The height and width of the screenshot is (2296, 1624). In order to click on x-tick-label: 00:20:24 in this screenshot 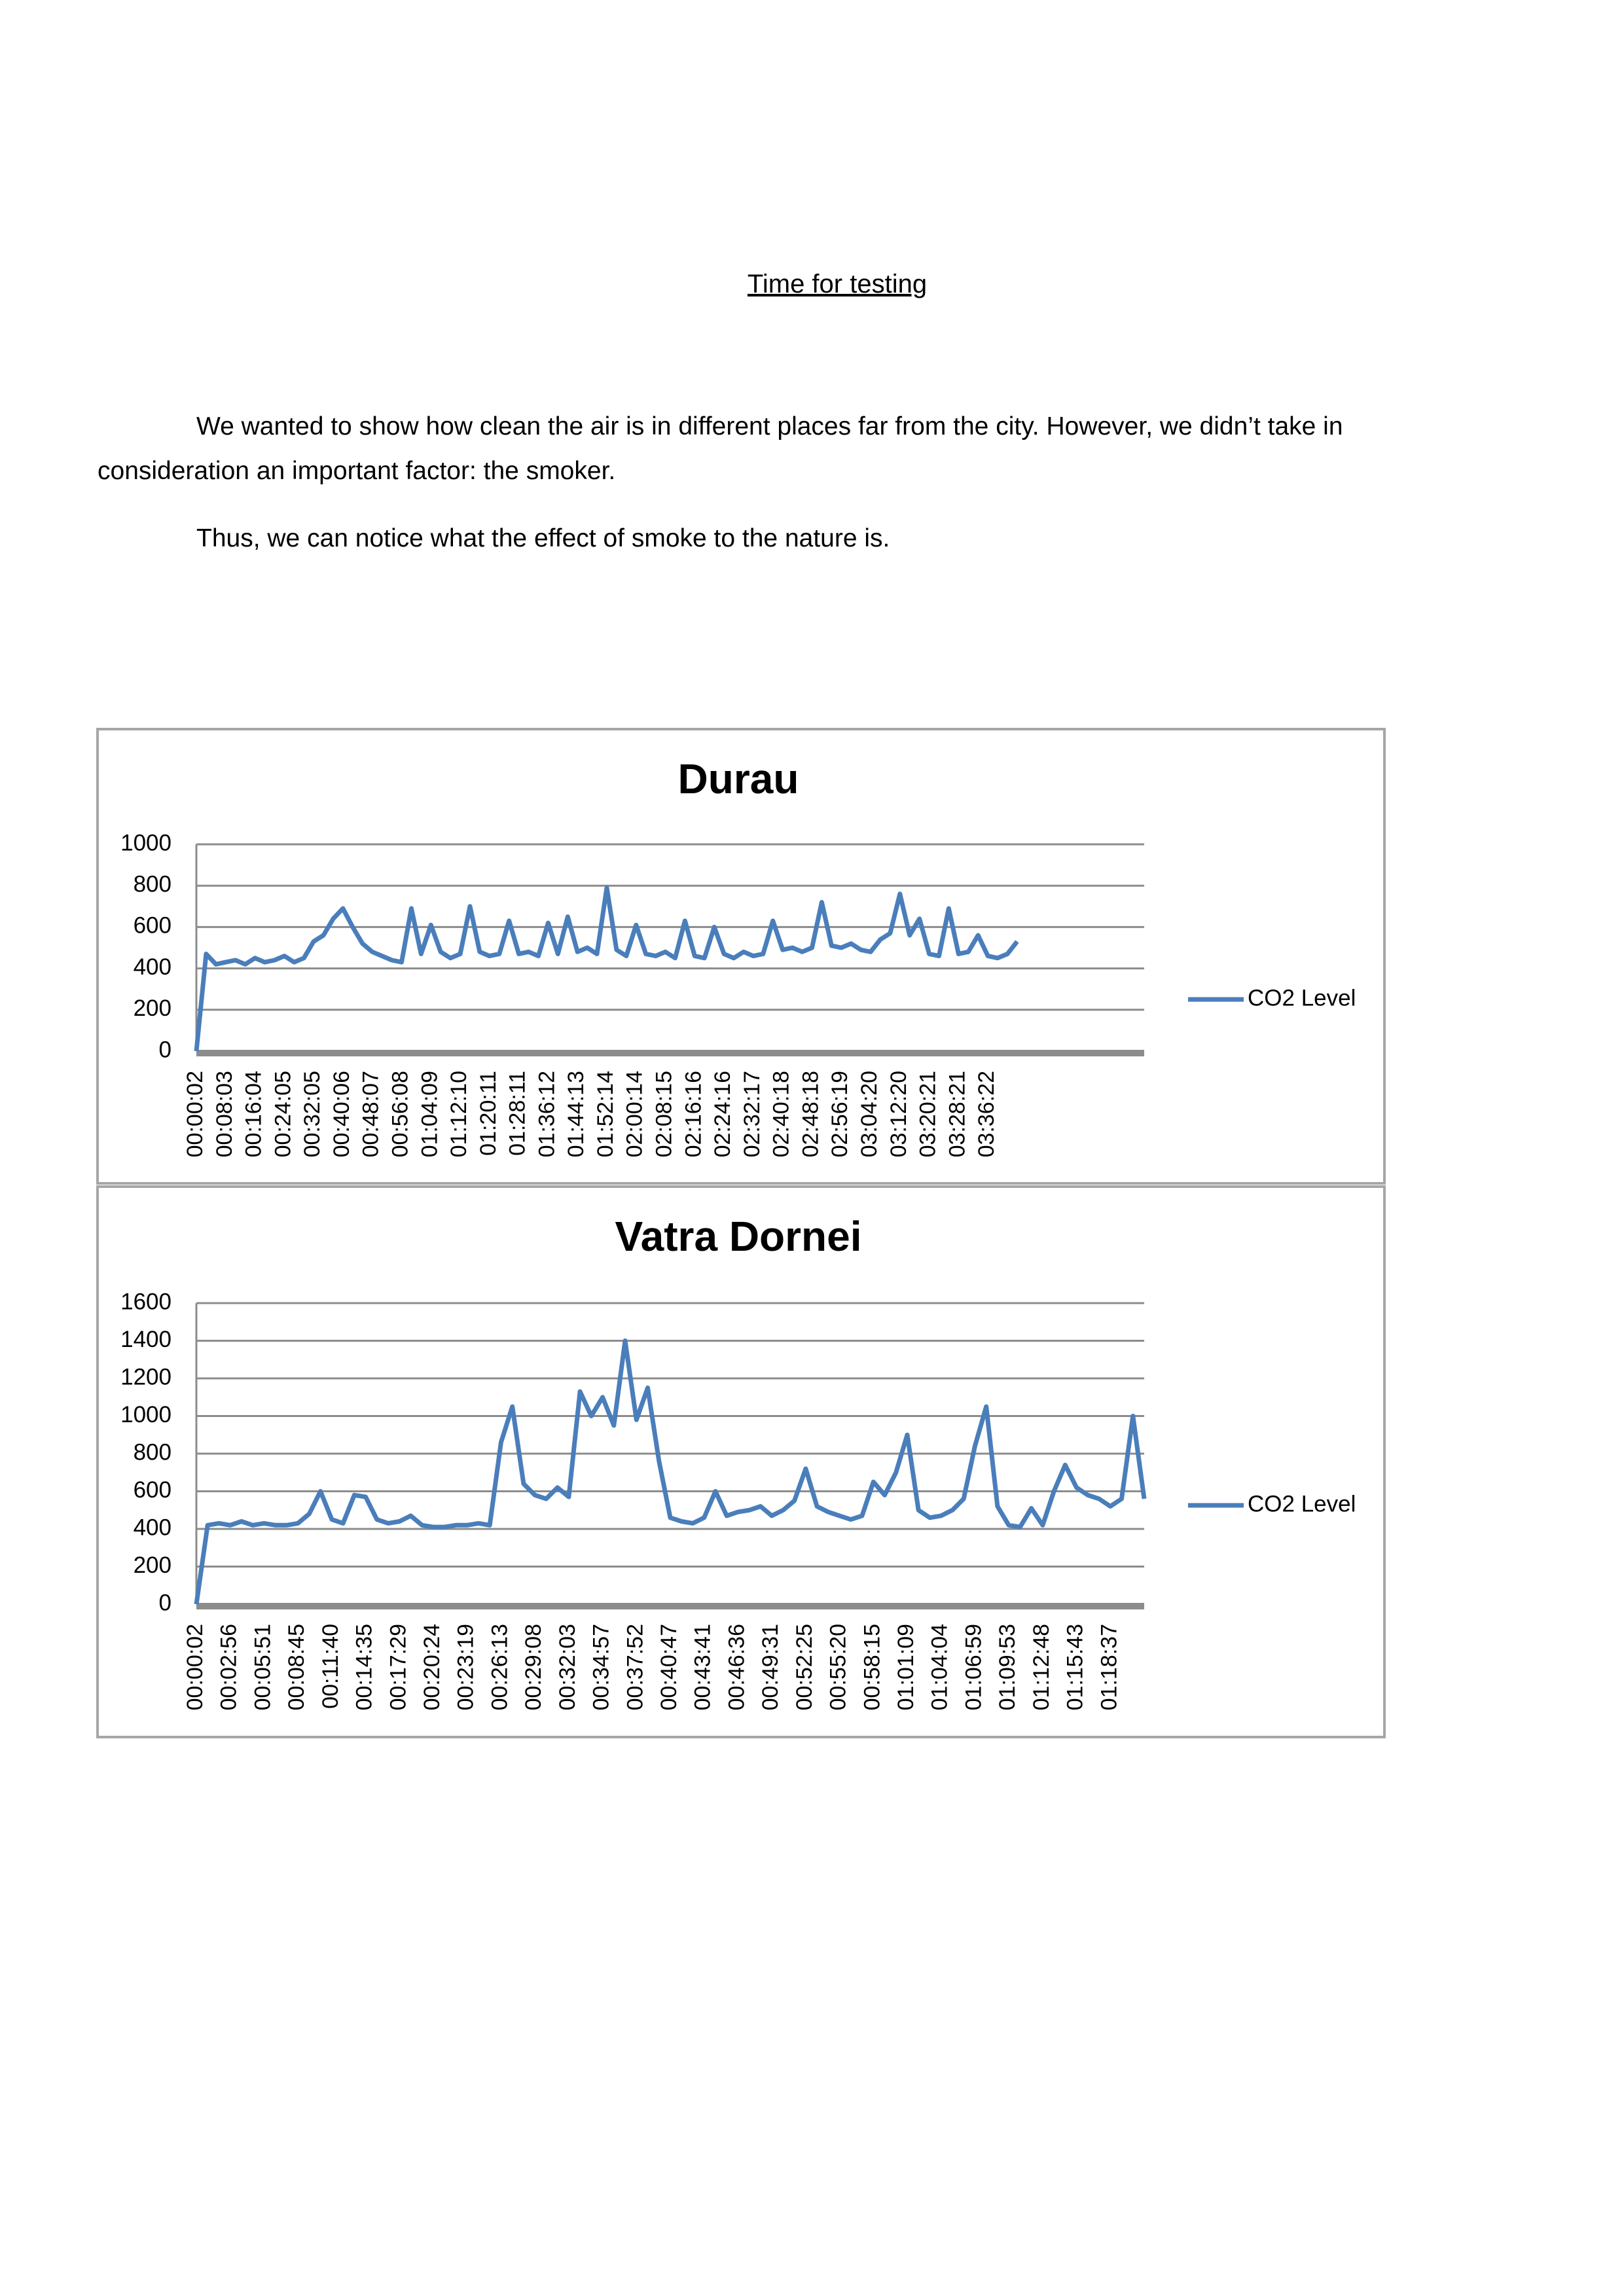, I will do `click(432, 1667)`.